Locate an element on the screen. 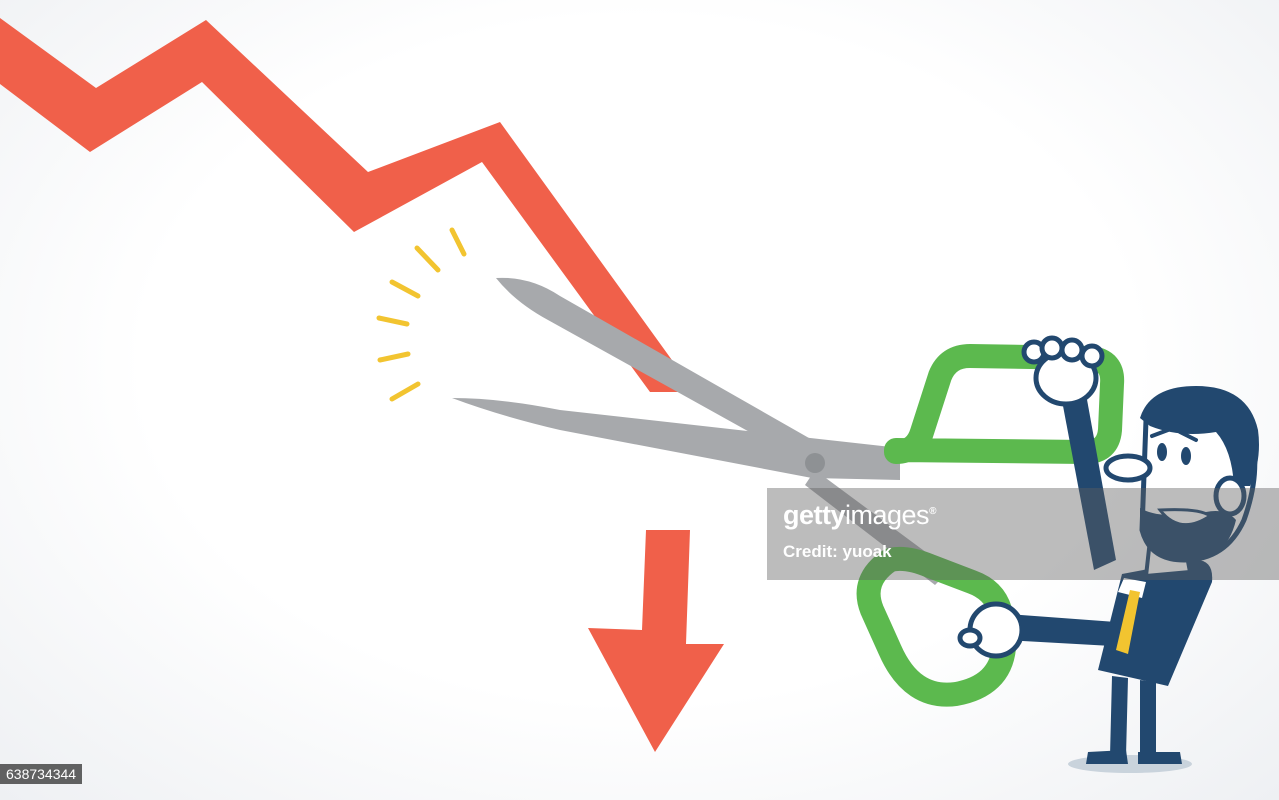 The image size is (1279, 800). businessman-nose is located at coordinates (1128, 468).